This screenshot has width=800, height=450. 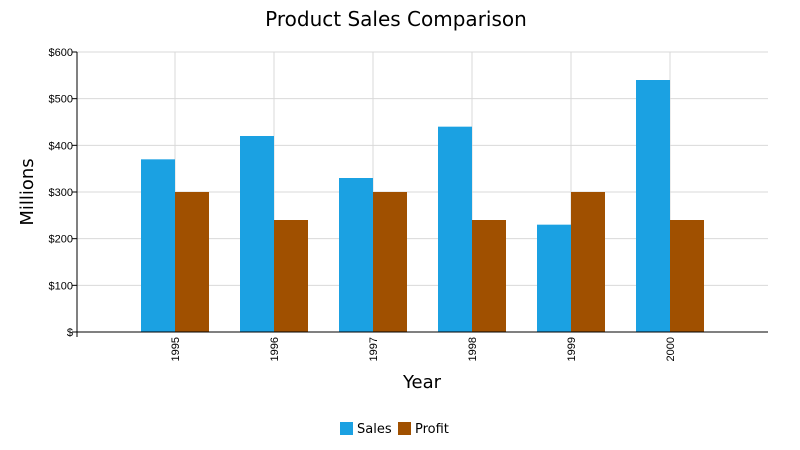 I want to click on x-axis-title: Year, so click(x=422, y=382).